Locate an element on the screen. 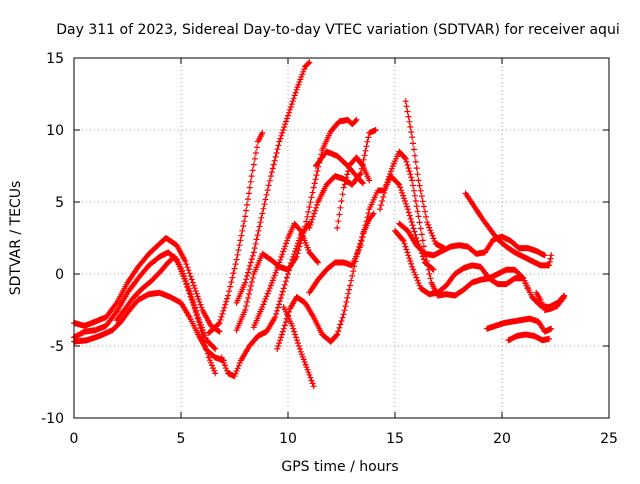  y-tick-label: -5 is located at coordinates (57, 347).